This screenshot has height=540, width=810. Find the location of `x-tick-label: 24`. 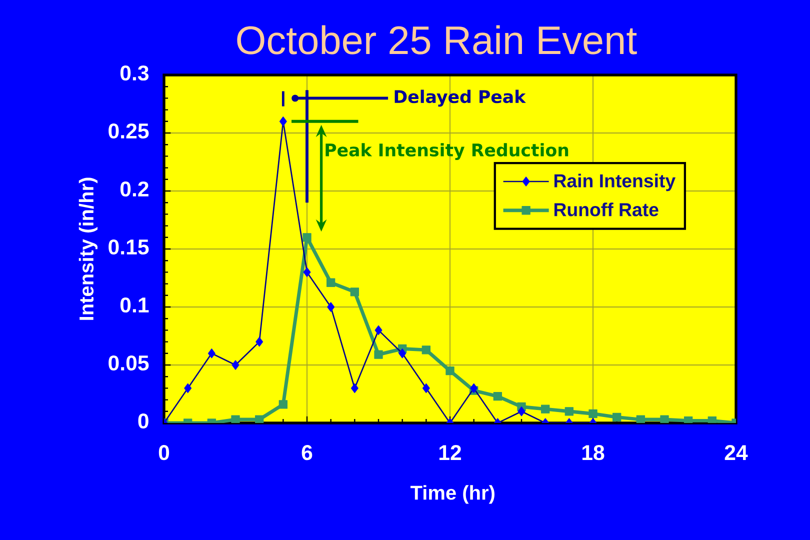

x-tick-label: 24 is located at coordinates (736, 452).